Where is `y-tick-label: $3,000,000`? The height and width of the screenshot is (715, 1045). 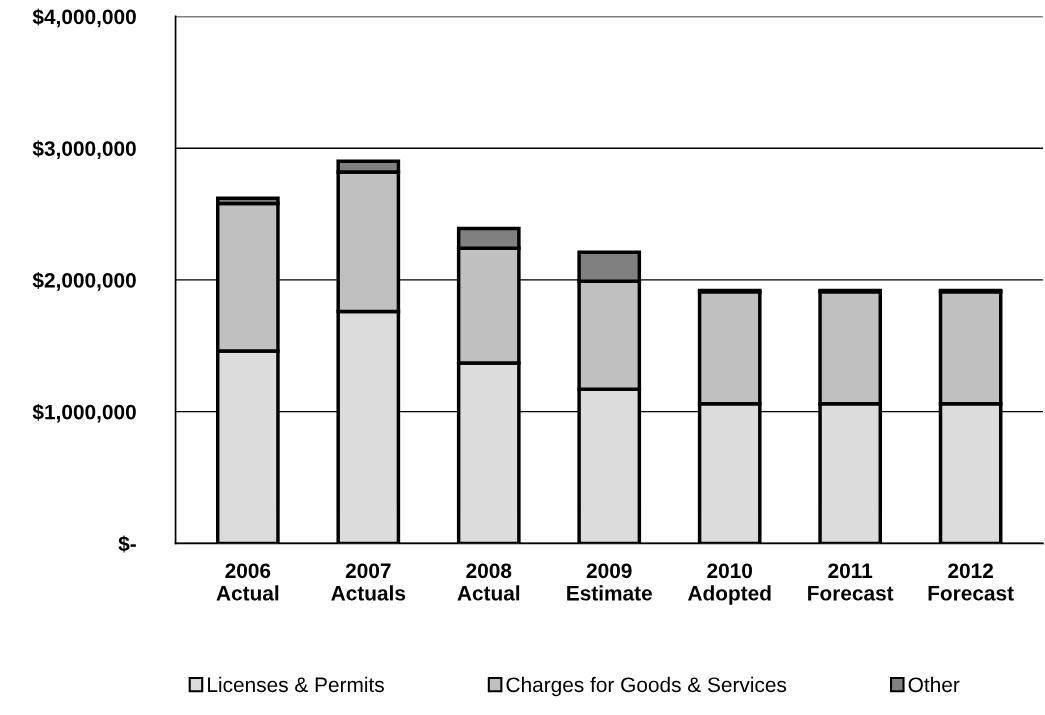 y-tick-label: $3,000,000 is located at coordinates (84, 149).